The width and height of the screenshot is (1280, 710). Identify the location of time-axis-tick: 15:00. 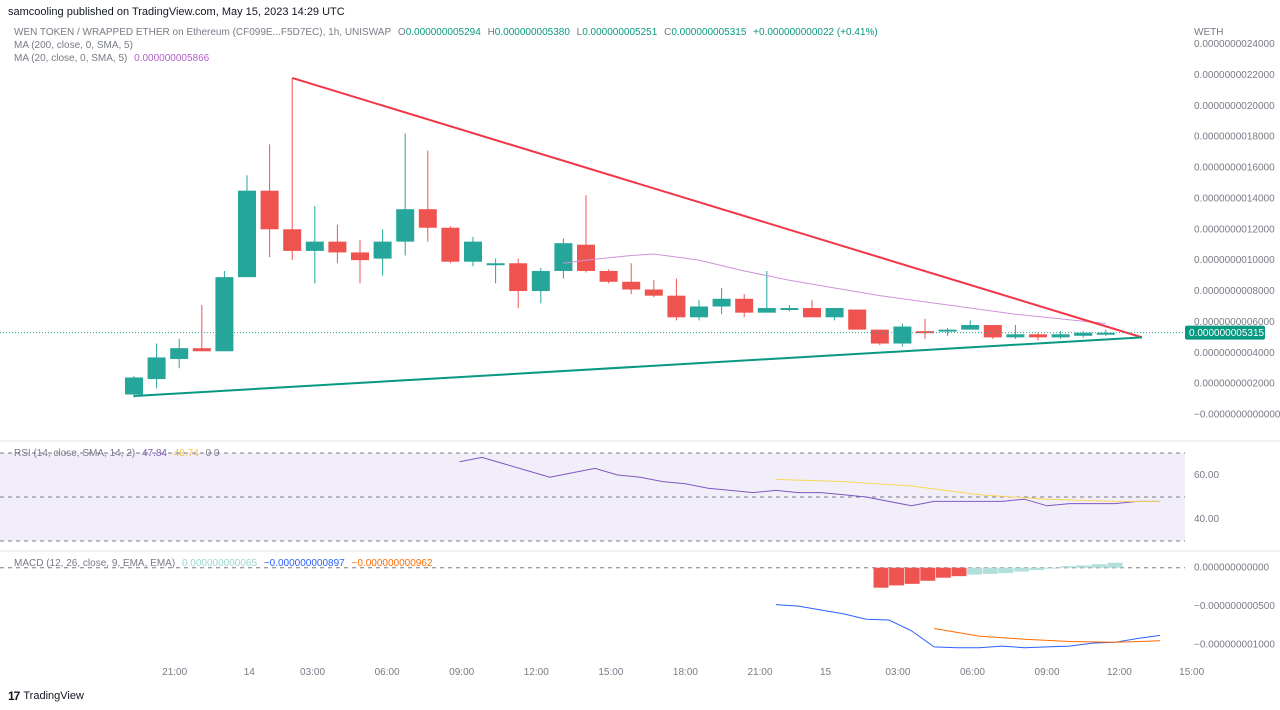
(1191, 672).